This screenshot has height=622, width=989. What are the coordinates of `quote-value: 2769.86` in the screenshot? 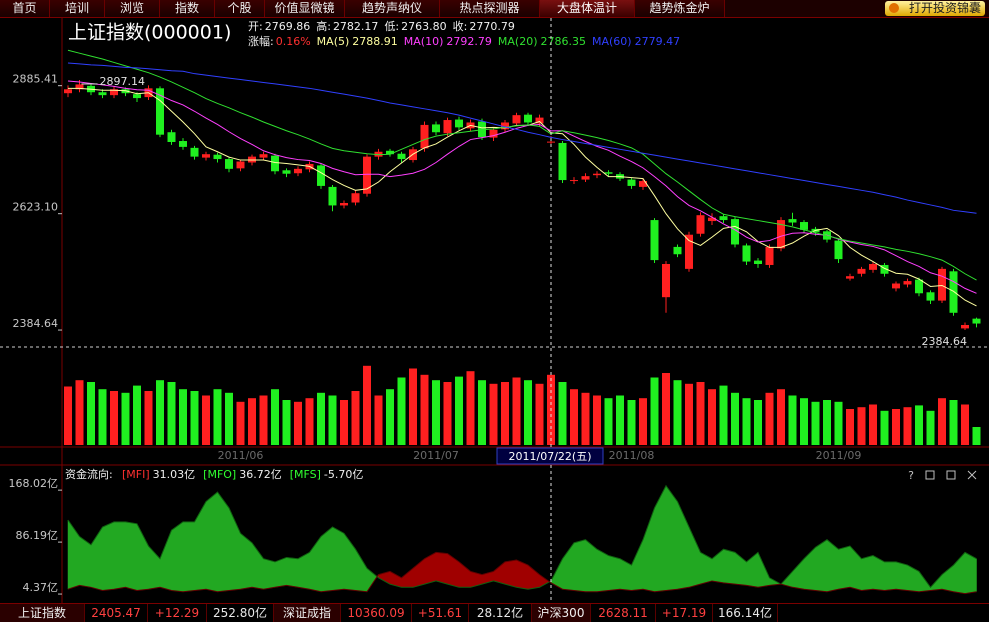 It's located at (288, 26).